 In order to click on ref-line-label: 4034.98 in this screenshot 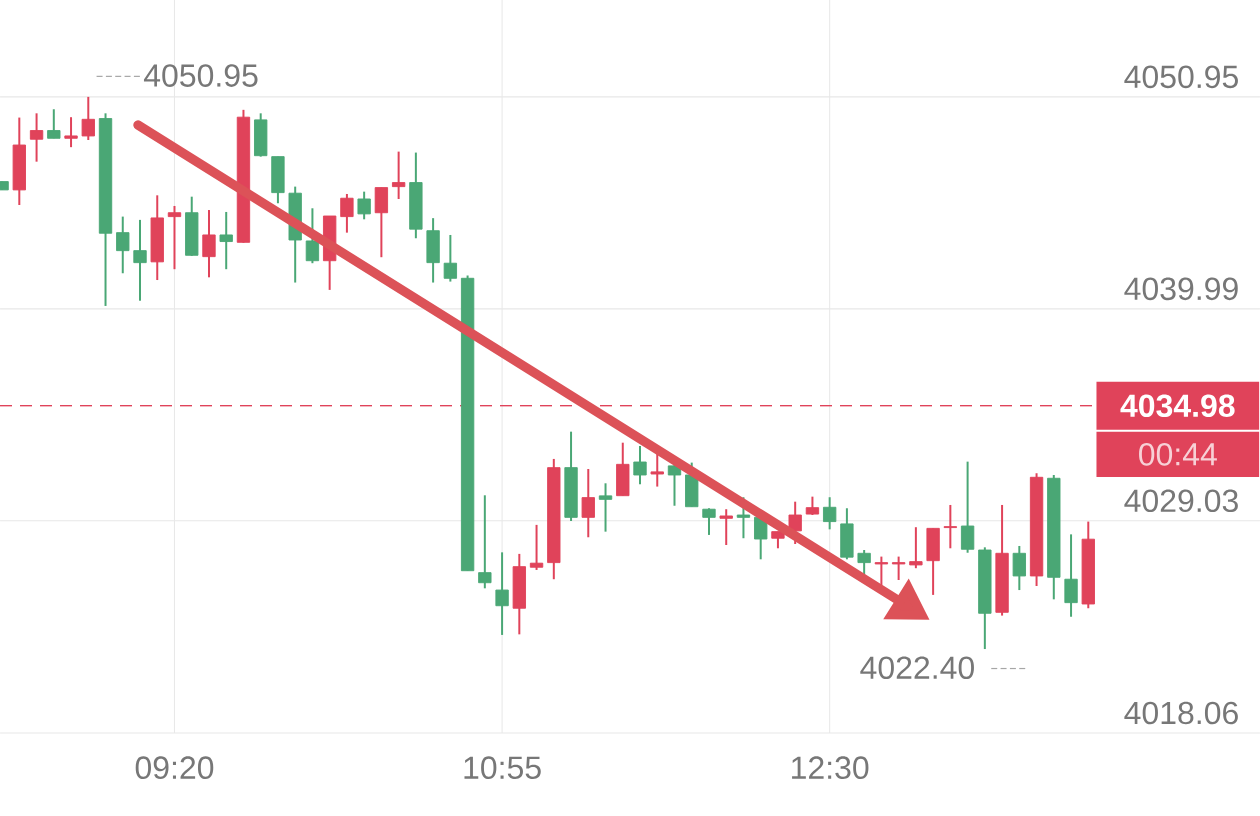, I will do `click(1177, 406)`.